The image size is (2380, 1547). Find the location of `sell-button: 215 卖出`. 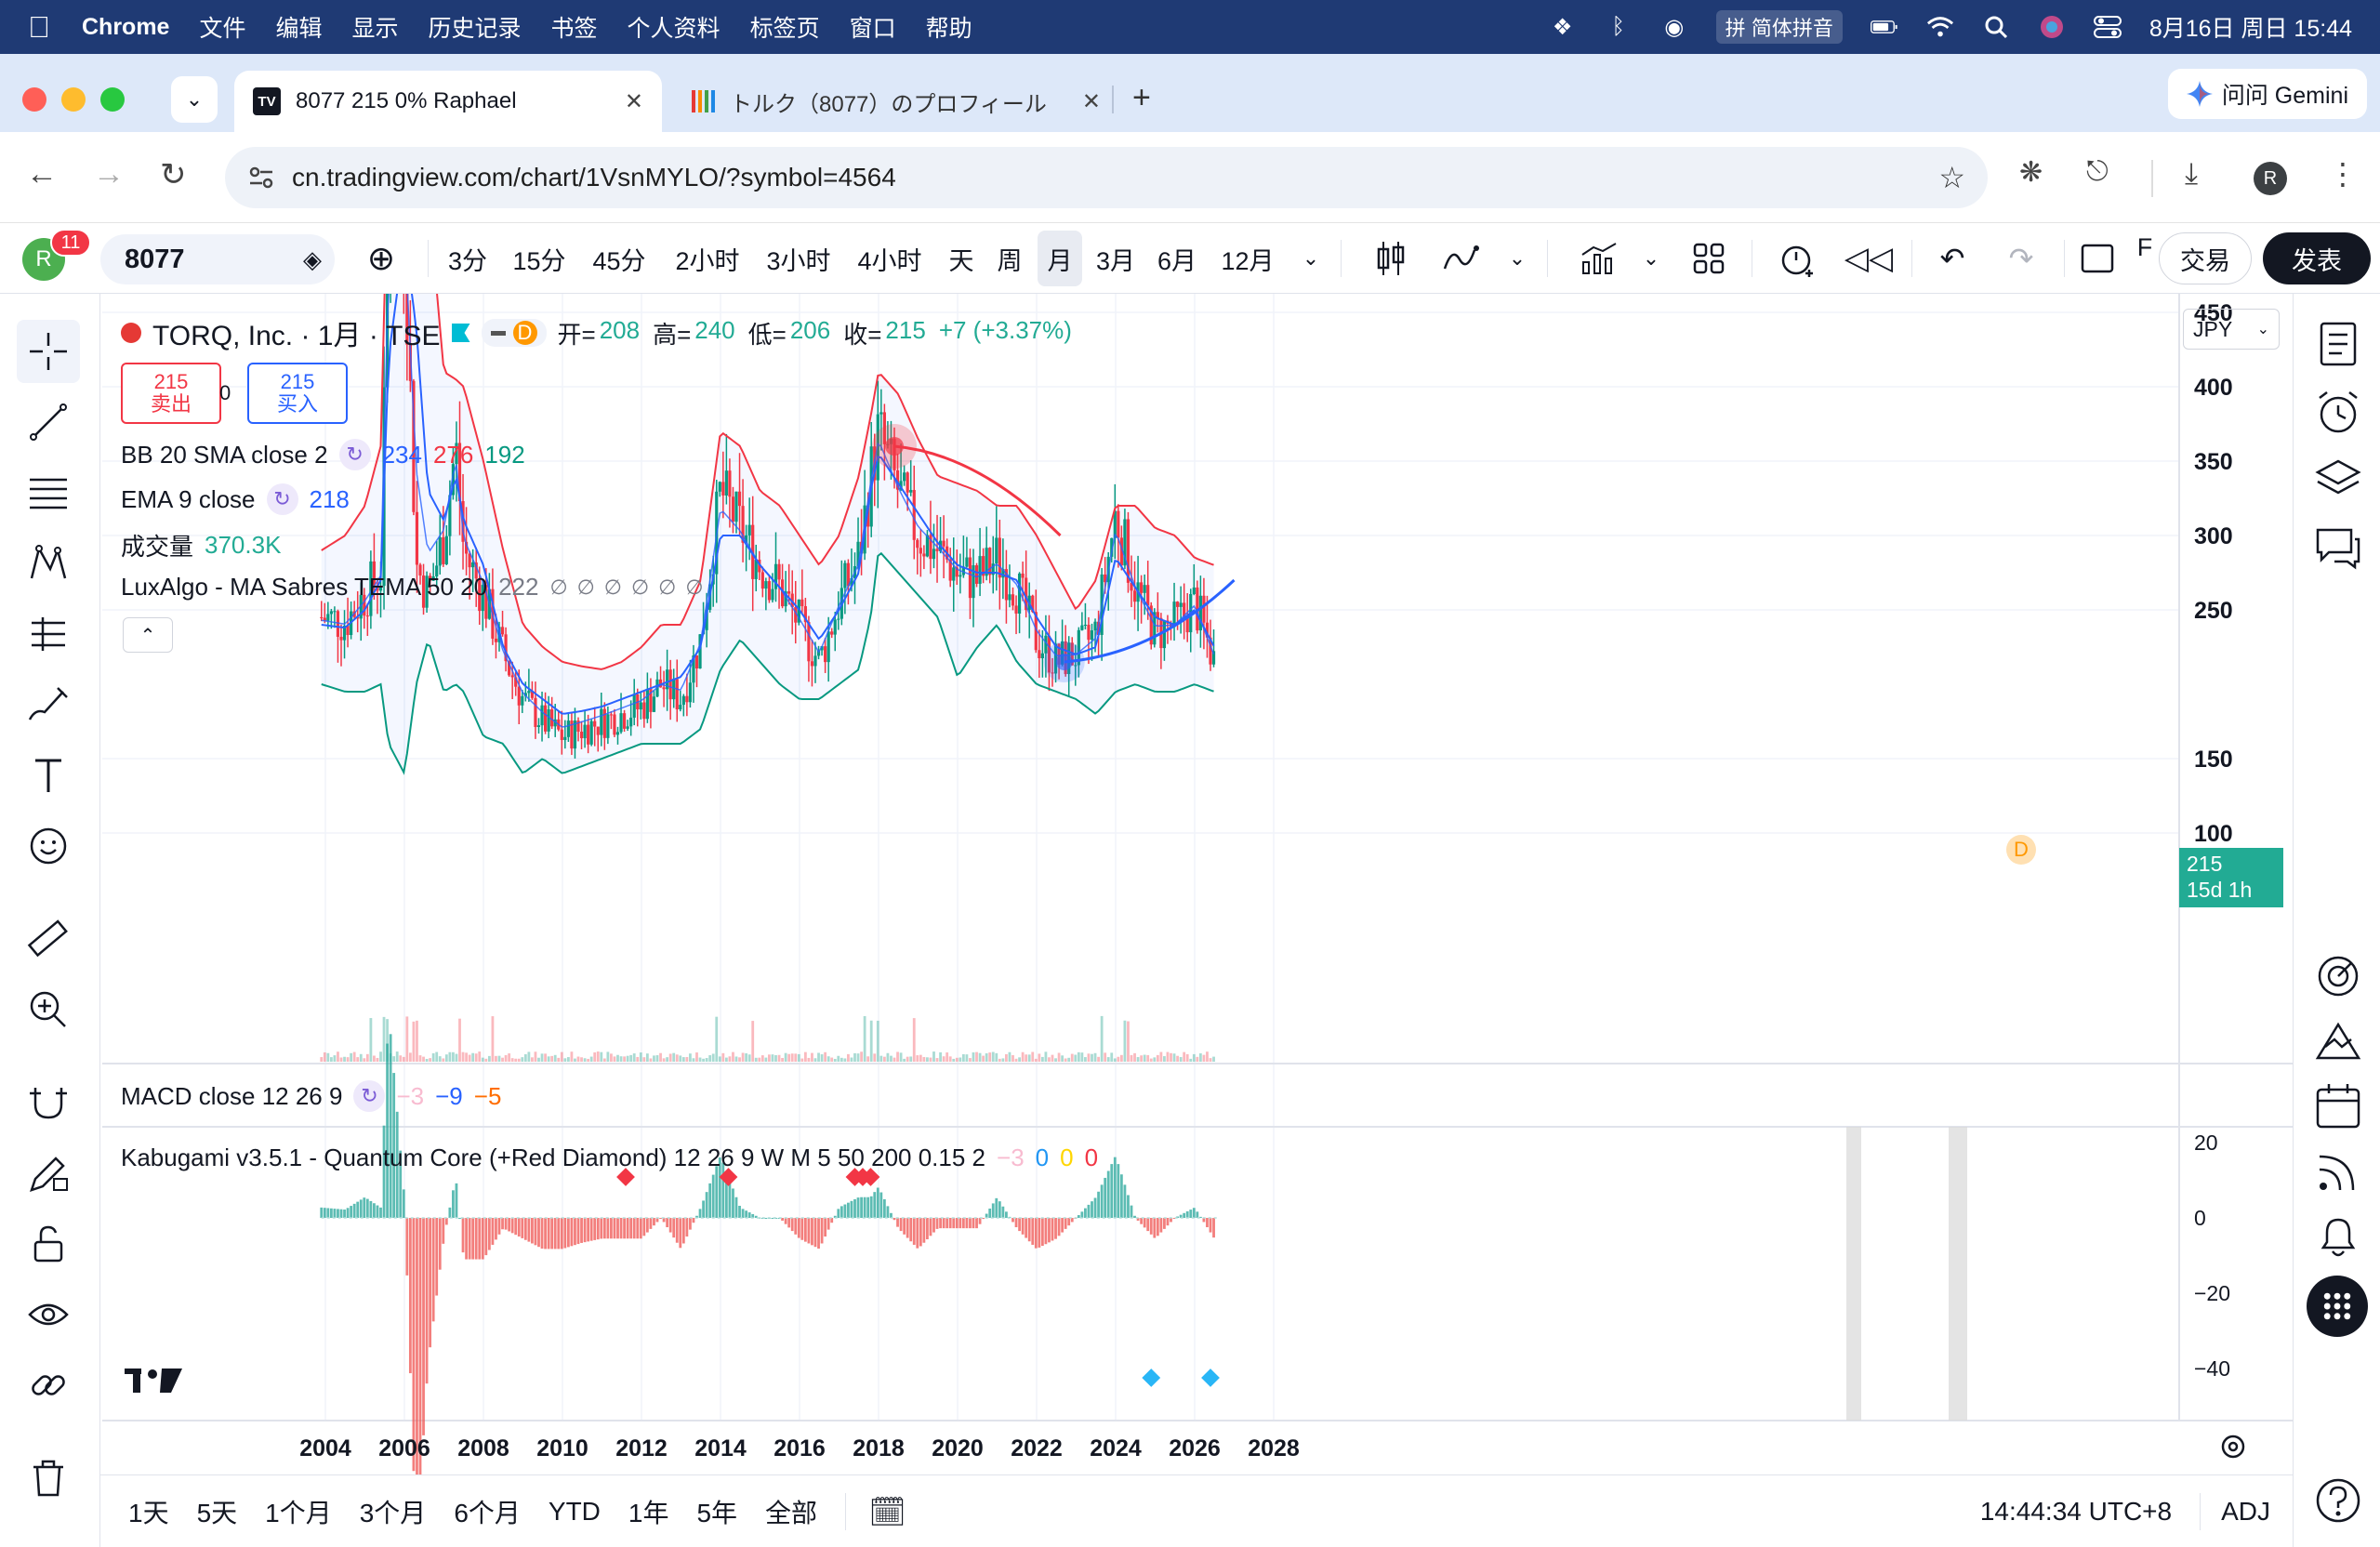

sell-button: 215 卖出 is located at coordinates (171, 393).